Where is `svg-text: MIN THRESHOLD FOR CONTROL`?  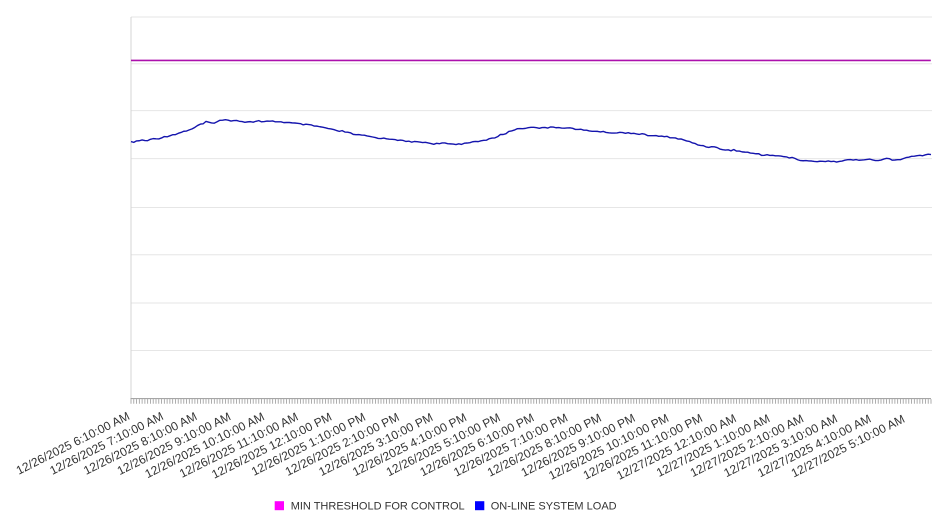
svg-text: MIN THRESHOLD FOR CONTROL is located at coordinates (378, 507).